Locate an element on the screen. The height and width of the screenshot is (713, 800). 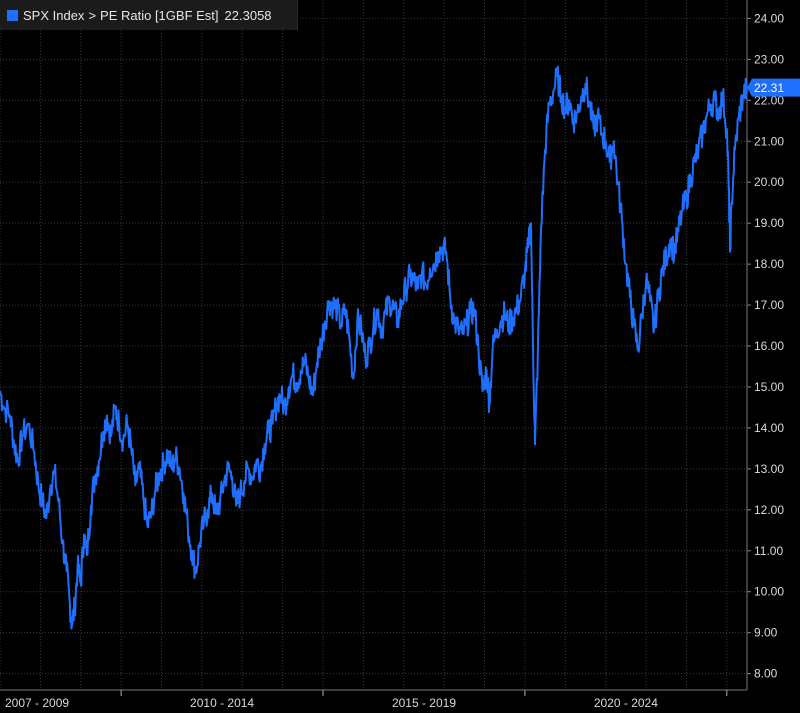
y-tick-label: 20.00 is located at coordinates (769, 182).